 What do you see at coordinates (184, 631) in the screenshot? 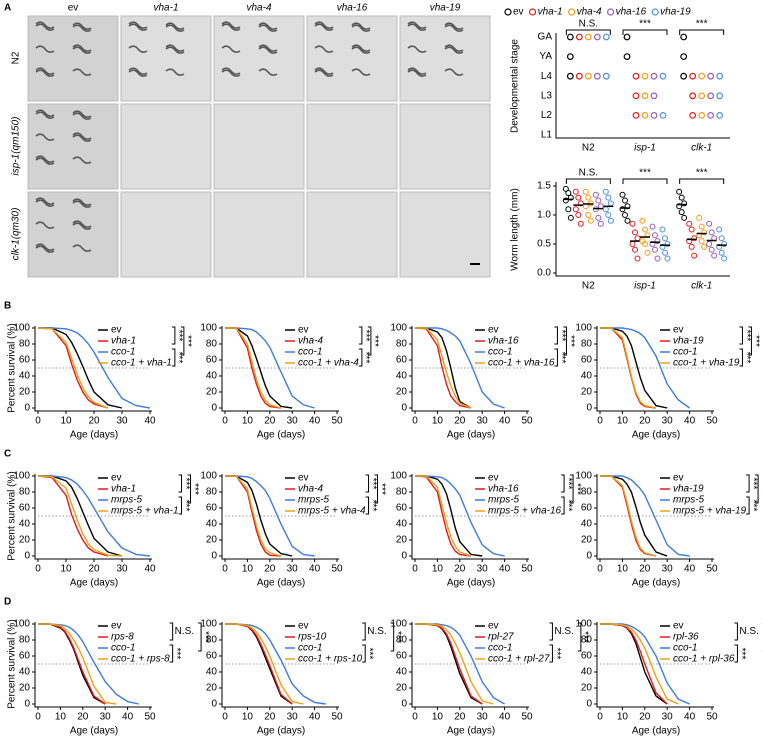
I see `annotation: N.S.` at bounding box center [184, 631].